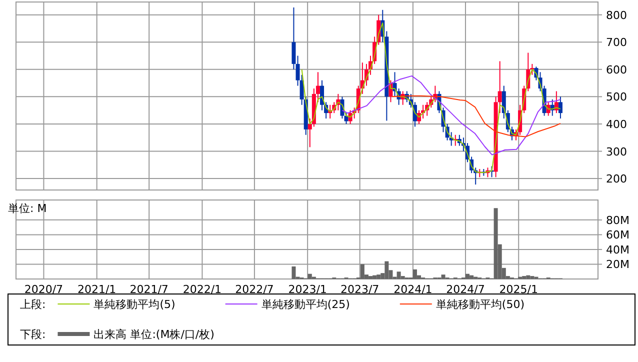 The height and width of the screenshot is (362, 638). I want to click on legend-title: 下段:, so click(33, 334).